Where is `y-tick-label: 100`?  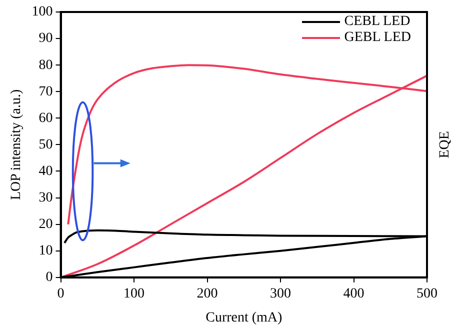
y-tick-label: 100 is located at coordinates (42, 12).